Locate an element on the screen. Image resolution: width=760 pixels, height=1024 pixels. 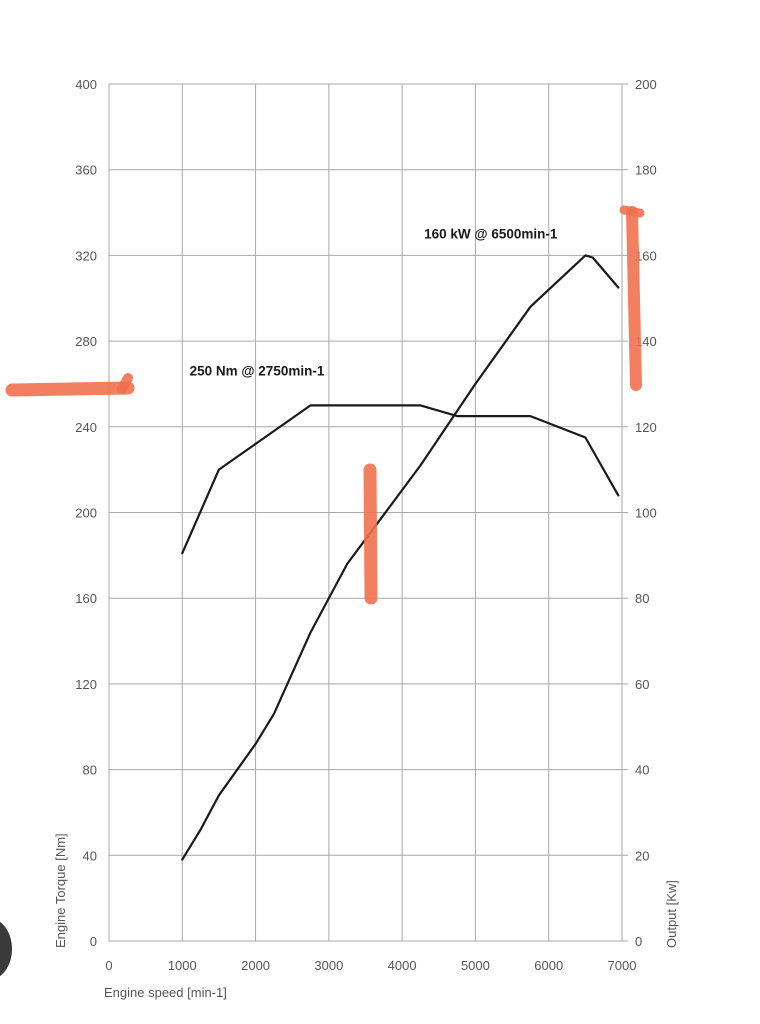
x-tick-label: 7000 is located at coordinates (622, 965).